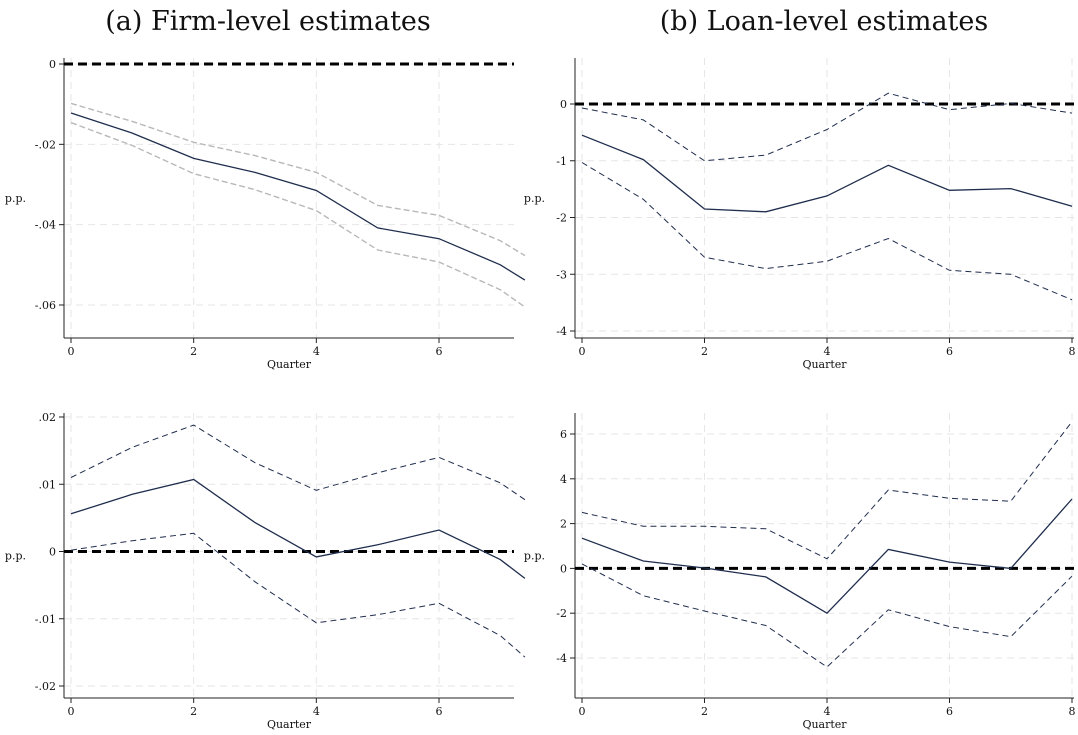 The height and width of the screenshot is (735, 1078). What do you see at coordinates (268, 21) in the screenshot?
I see `panel-a-title: (a) Firm-level estimates` at bounding box center [268, 21].